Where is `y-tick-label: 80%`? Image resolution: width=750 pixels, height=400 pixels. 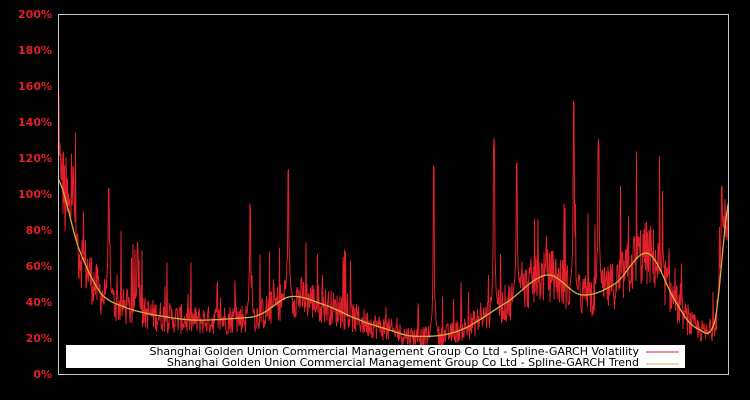 y-tick-label: 80% is located at coordinates (39, 230).